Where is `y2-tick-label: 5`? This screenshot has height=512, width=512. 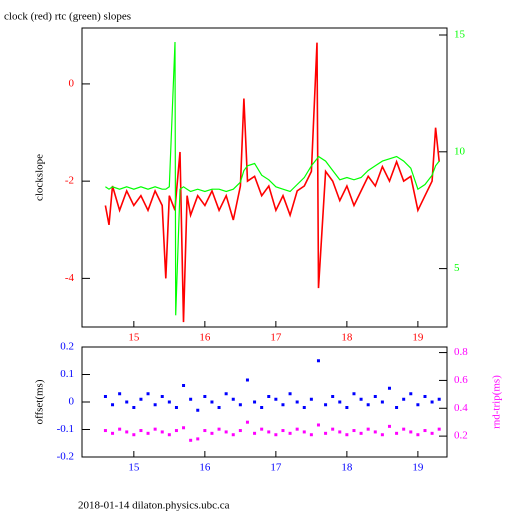
y2-tick-label: 5 is located at coordinates (457, 268).